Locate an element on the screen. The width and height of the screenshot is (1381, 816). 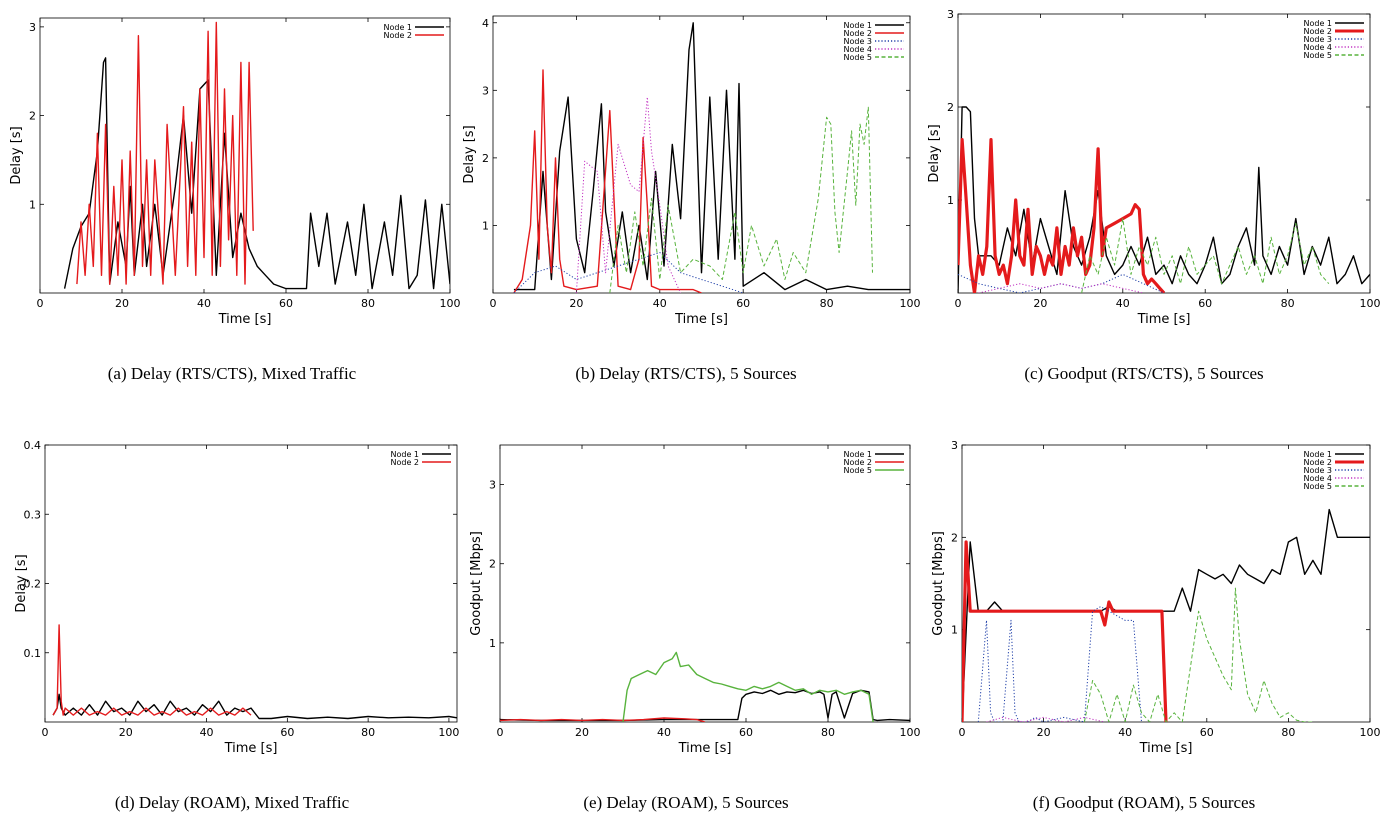
y-tick-label: 0.4 is located at coordinates (33, 445).